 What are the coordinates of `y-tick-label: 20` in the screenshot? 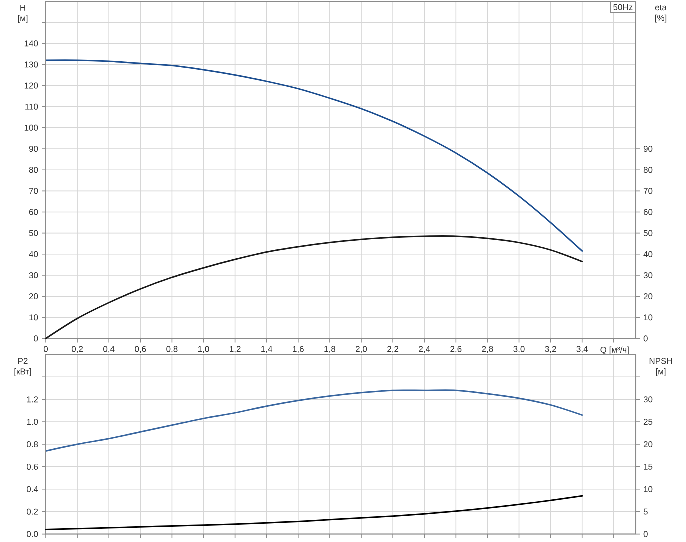 It's located at (33, 297).